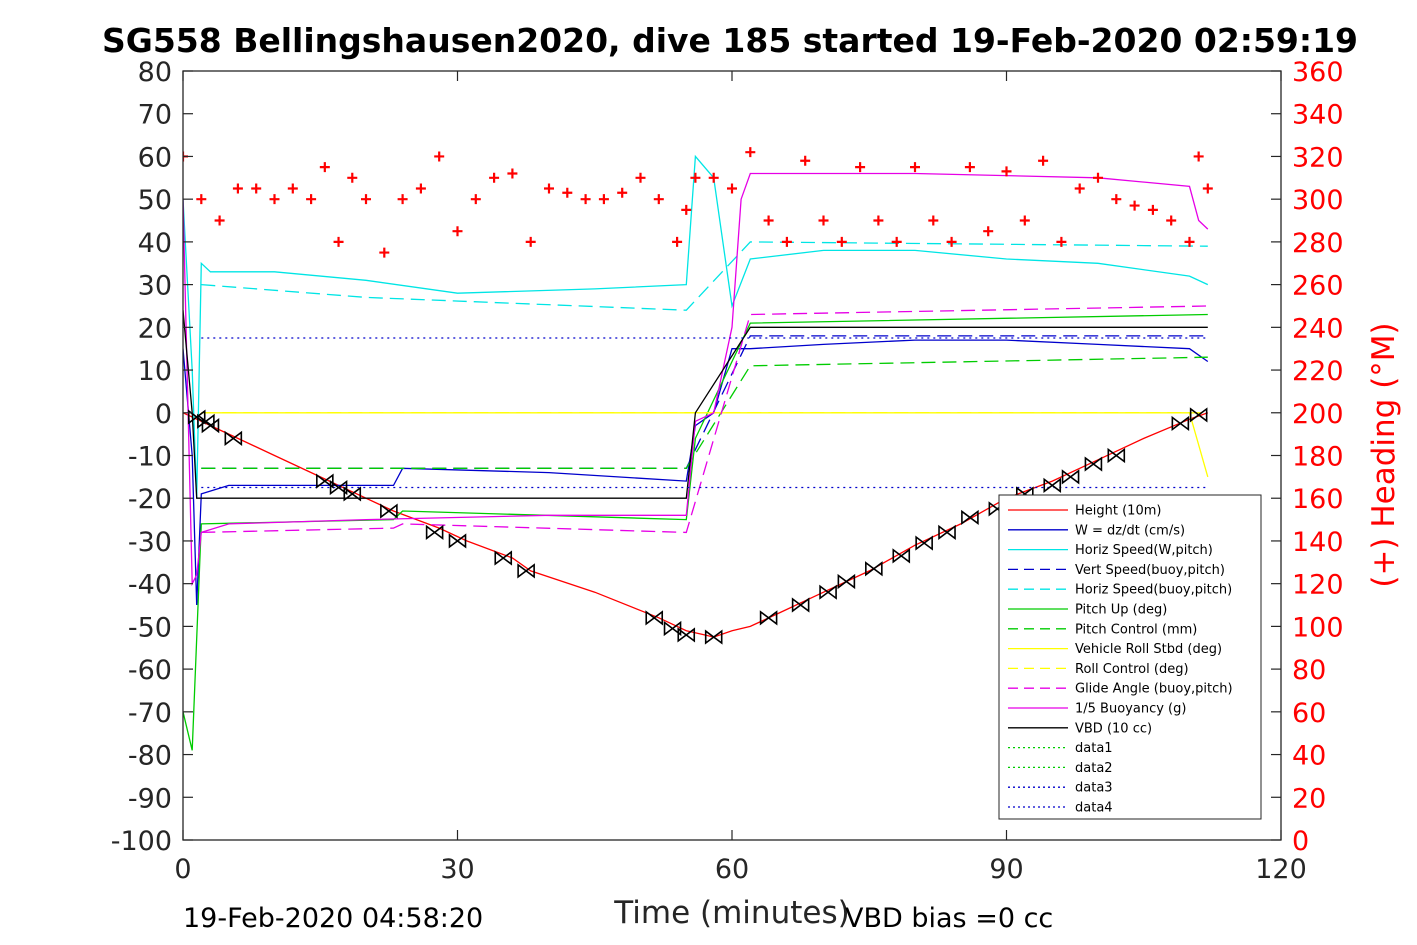 This screenshot has height=945, width=1417. What do you see at coordinates (155, 157) in the screenshot?
I see `y-tick-label-2: 60` at bounding box center [155, 157].